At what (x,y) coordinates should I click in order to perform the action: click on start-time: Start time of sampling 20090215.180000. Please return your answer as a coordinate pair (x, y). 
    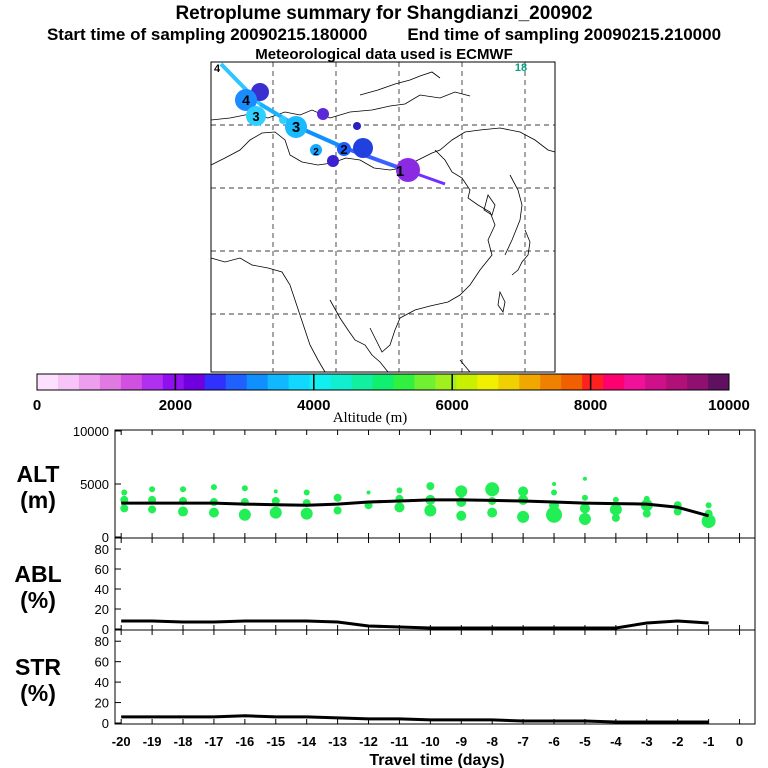
    Looking at the image, I should click on (207, 34).